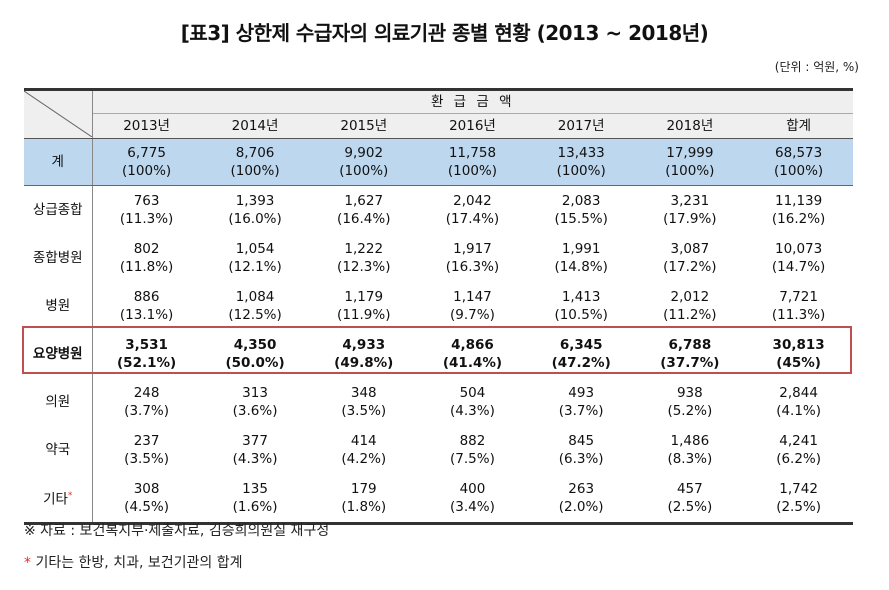 The height and width of the screenshot is (590, 889). What do you see at coordinates (690, 126) in the screenshot?
I see `column-header: 2018년` at bounding box center [690, 126].